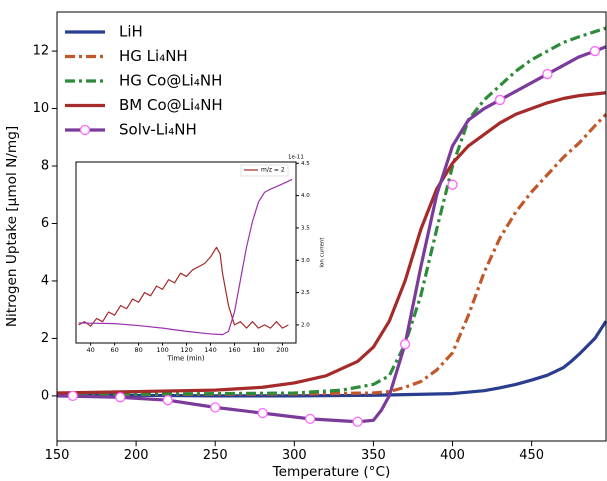 This screenshot has height=481, width=607. What do you see at coordinates (305, 196) in the screenshot?
I see `y2-tick-label: 4.0` at bounding box center [305, 196].